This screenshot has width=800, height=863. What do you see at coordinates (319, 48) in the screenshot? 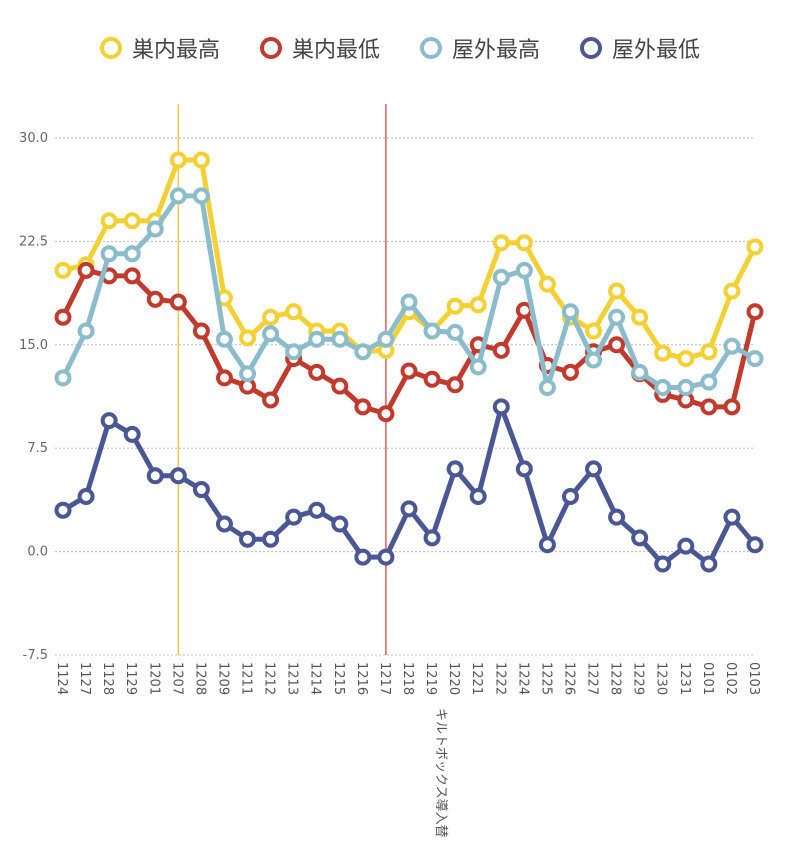
I see `legend-item-nest-min: 巣内最低` at bounding box center [319, 48].